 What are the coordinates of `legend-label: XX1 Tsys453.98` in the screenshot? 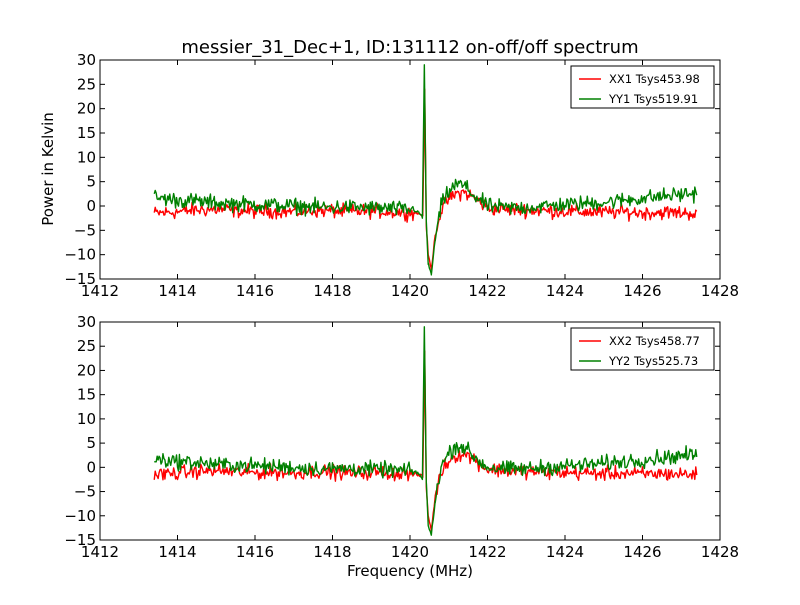 It's located at (654, 79).